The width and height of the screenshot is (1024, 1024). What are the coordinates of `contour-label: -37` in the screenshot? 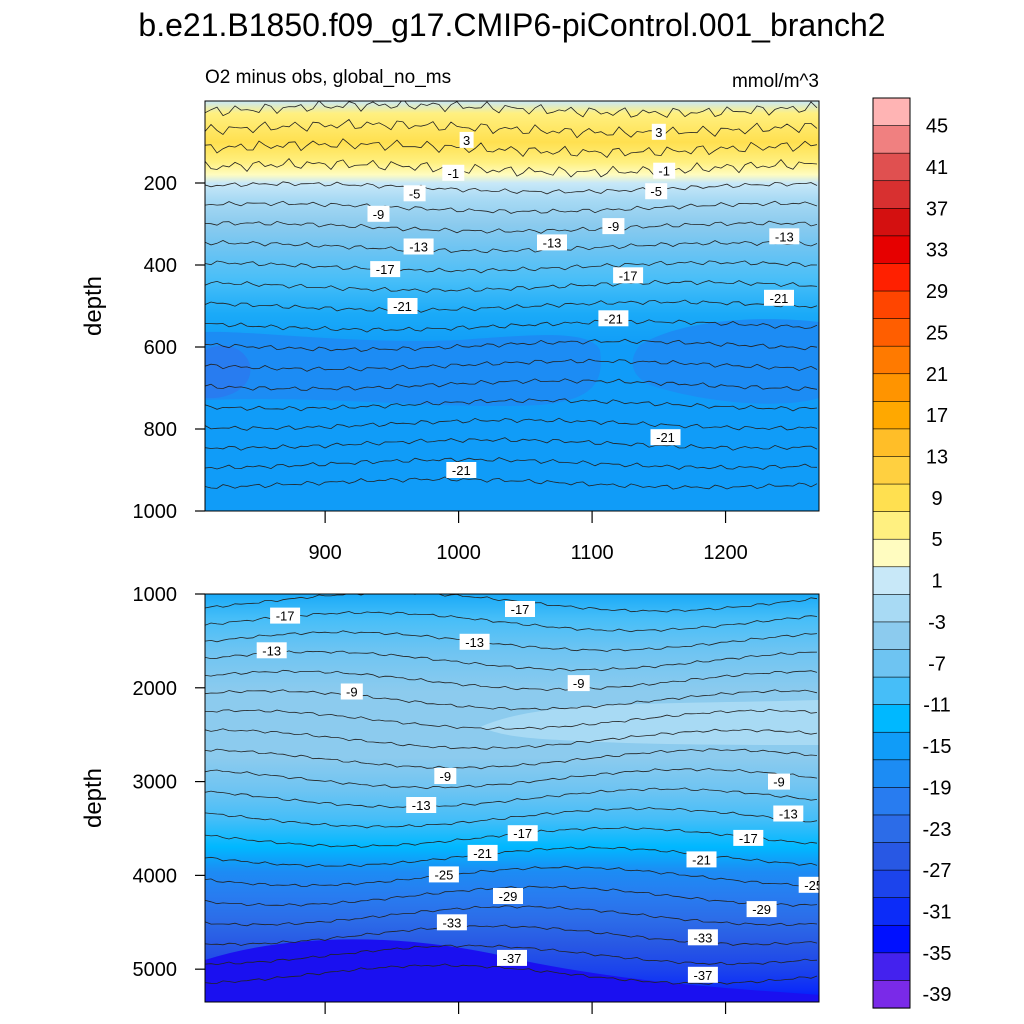 It's located at (512, 957).